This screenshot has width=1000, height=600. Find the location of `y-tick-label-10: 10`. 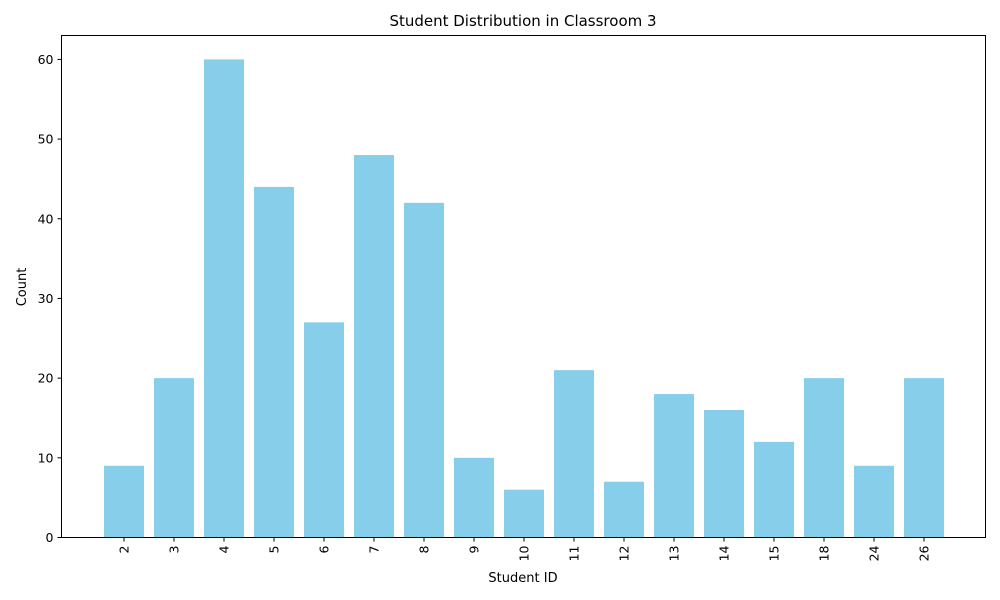

y-tick-label-10: 10 is located at coordinates (46, 457).